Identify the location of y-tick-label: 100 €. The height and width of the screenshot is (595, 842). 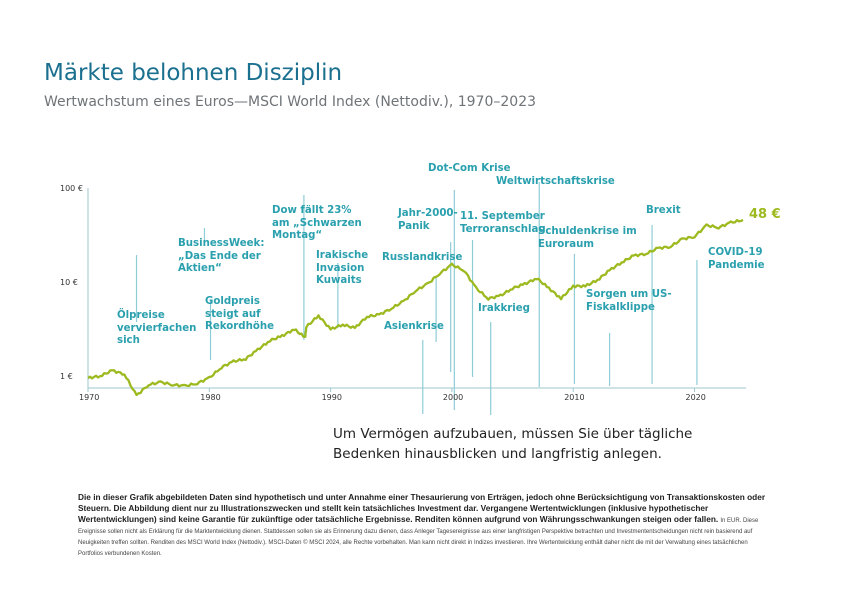
(71, 188).